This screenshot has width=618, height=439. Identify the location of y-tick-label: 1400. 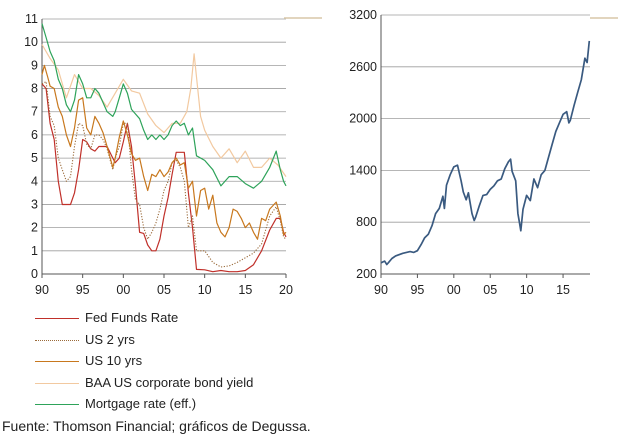
(363, 170).